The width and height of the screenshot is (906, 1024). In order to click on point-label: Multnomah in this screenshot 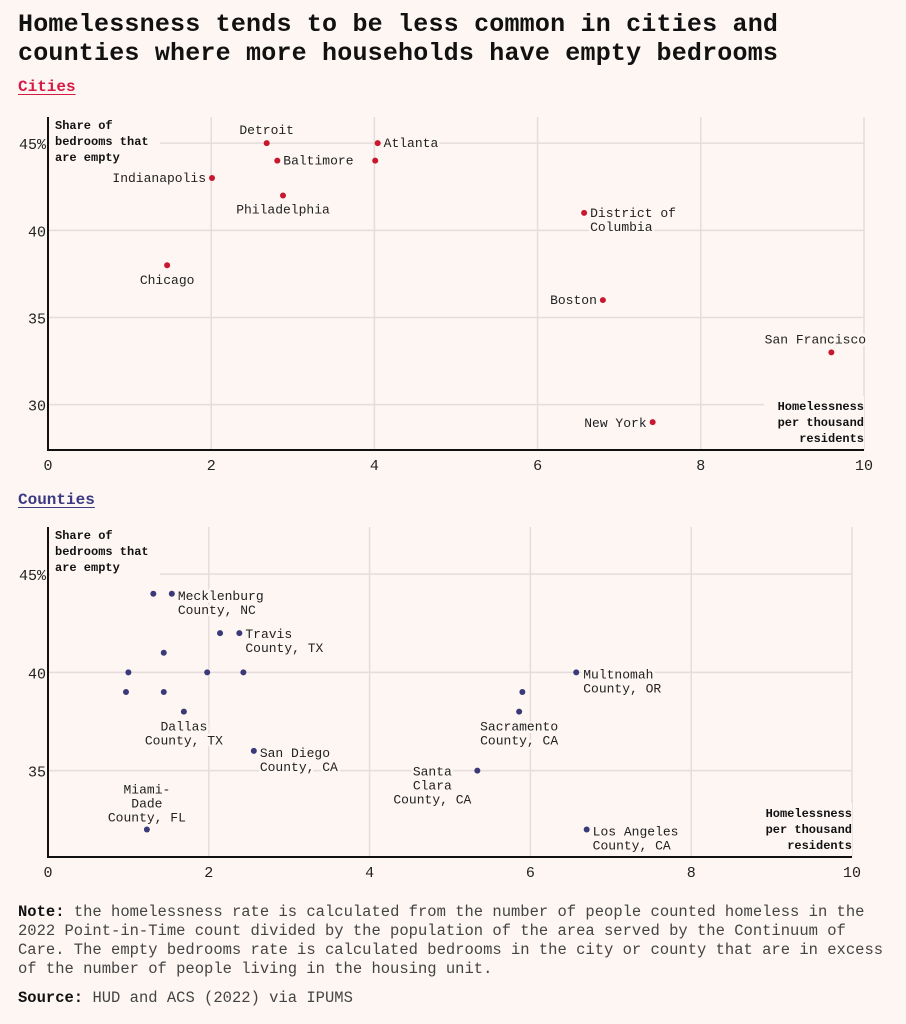, I will do `click(618, 674)`.